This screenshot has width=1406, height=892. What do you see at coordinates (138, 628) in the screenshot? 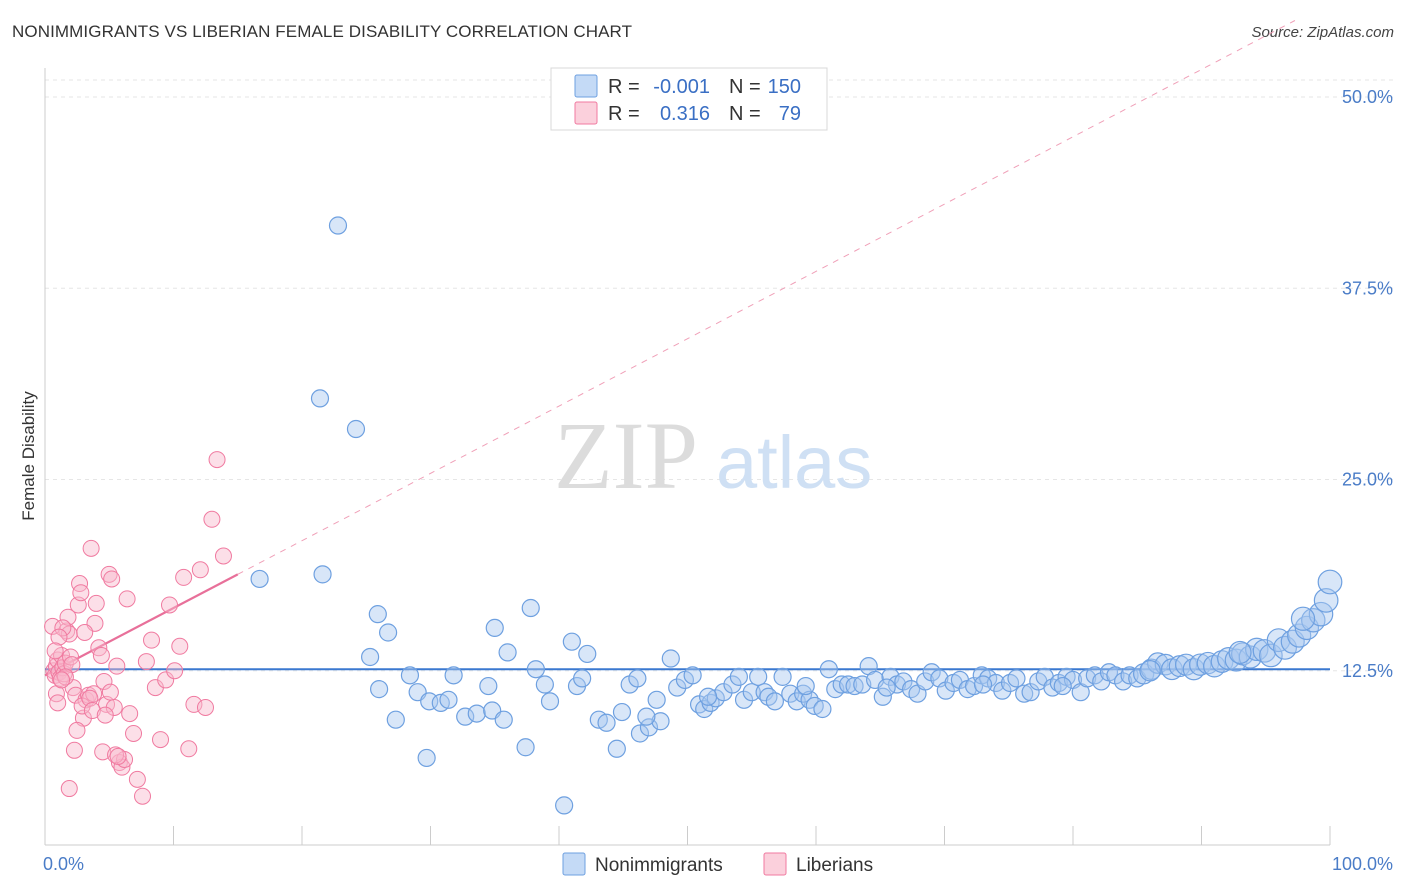
I see `liberians-points` at bounding box center [138, 628].